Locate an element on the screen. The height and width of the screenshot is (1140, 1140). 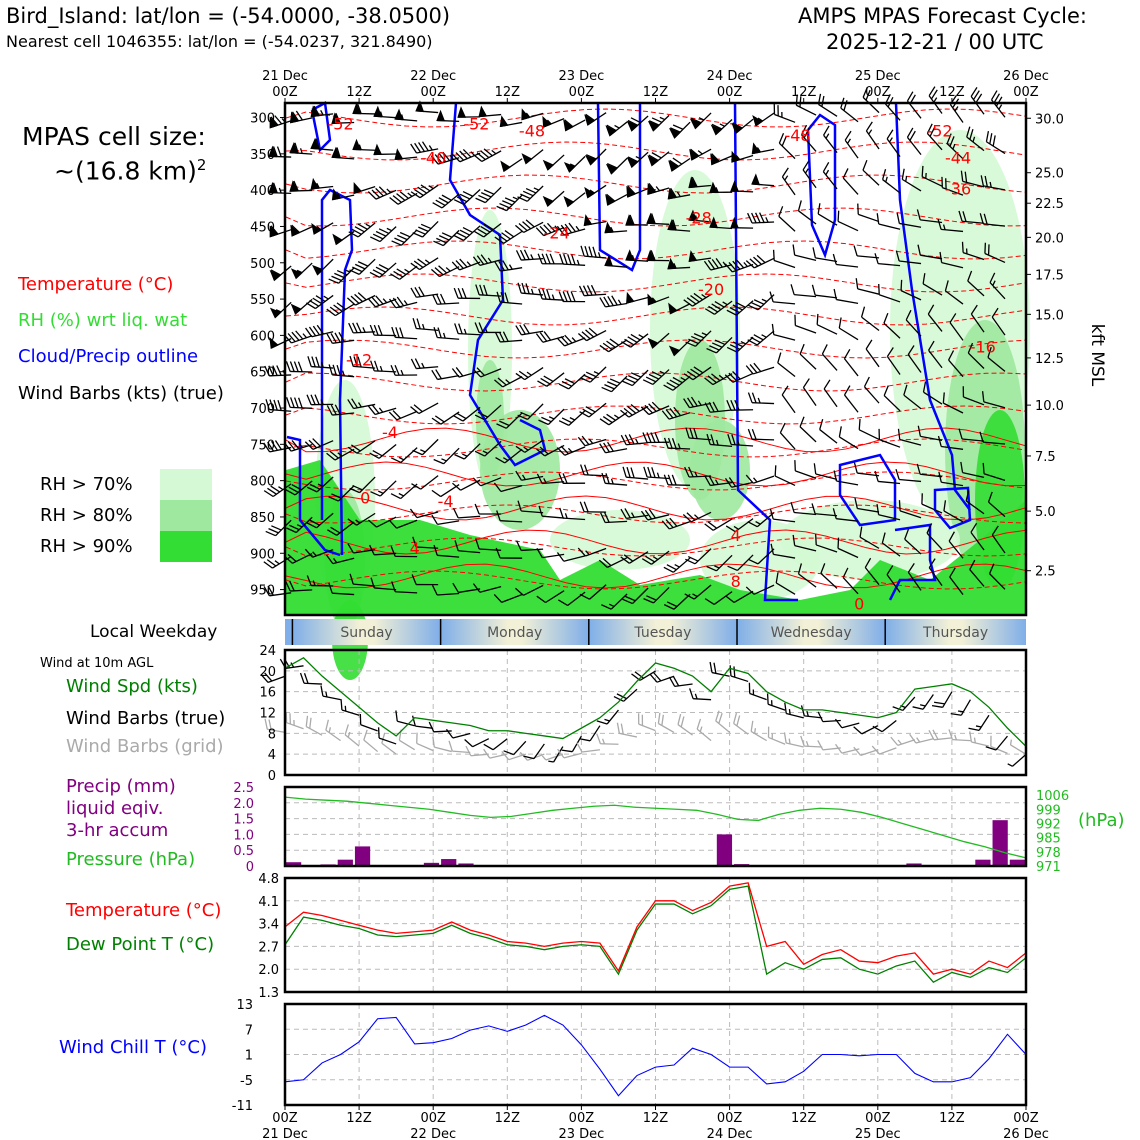
top-hour-label: 12Z is located at coordinates (359, 92).